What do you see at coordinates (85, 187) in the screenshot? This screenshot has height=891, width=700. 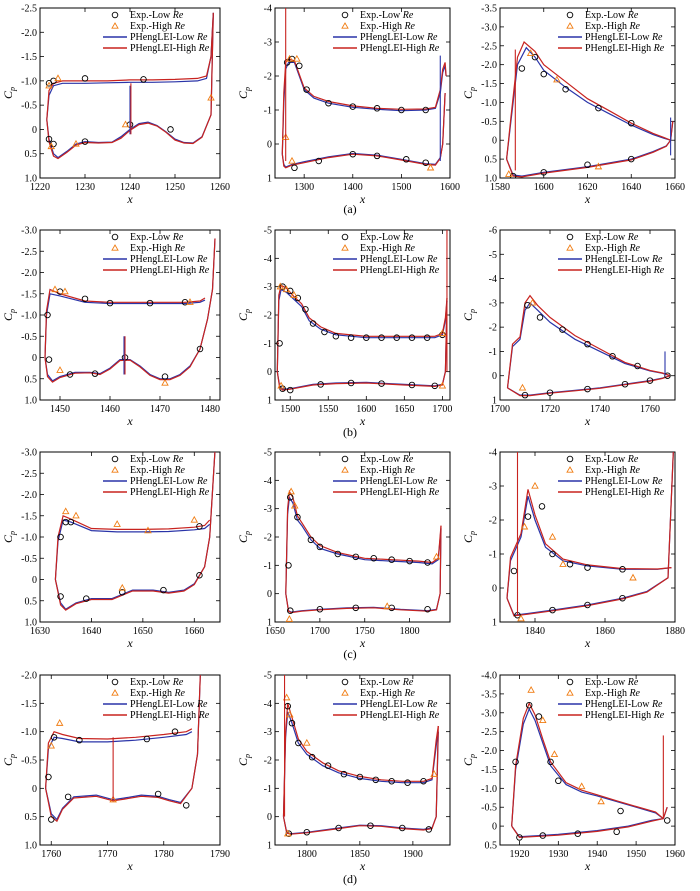 I see `x-tick-label: 1230` at bounding box center [85, 187].